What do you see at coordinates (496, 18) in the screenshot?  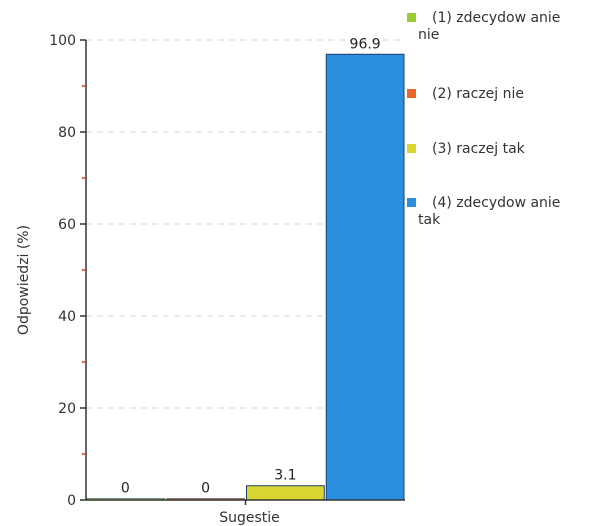 I see `legend-label: (1) zdecydow anie` at bounding box center [496, 18].